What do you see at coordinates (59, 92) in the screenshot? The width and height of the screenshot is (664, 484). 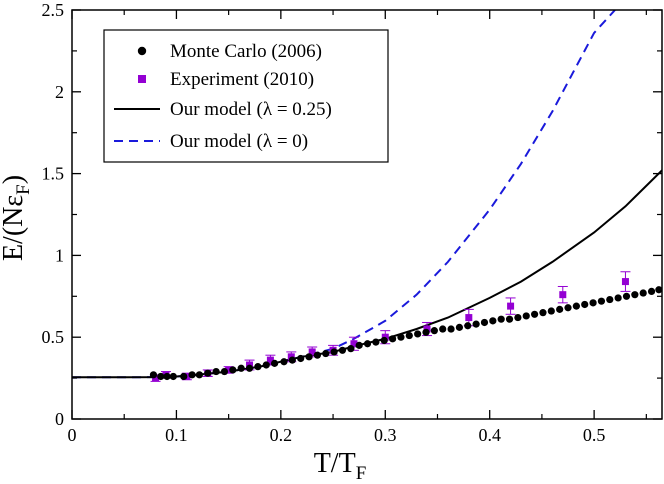 I see `y-tick-label: 2` at bounding box center [59, 92].